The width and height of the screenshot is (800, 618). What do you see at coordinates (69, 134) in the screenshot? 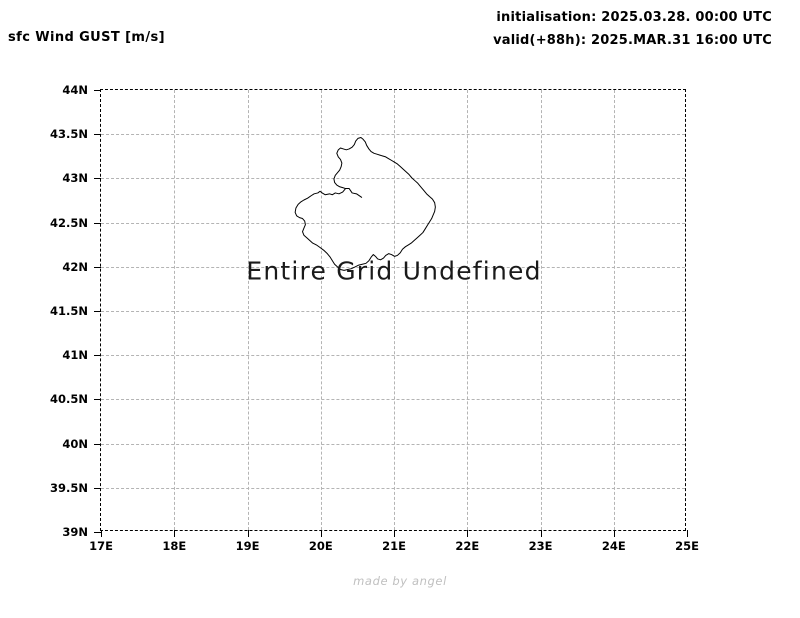
I see `axis-label-latitude: 43.5N` at bounding box center [69, 134].